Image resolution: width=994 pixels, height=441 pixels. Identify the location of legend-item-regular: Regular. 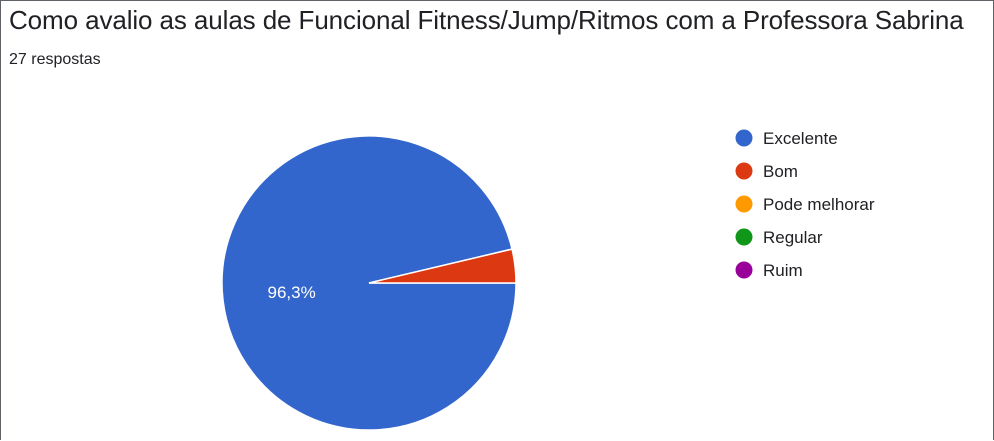
(779, 237).